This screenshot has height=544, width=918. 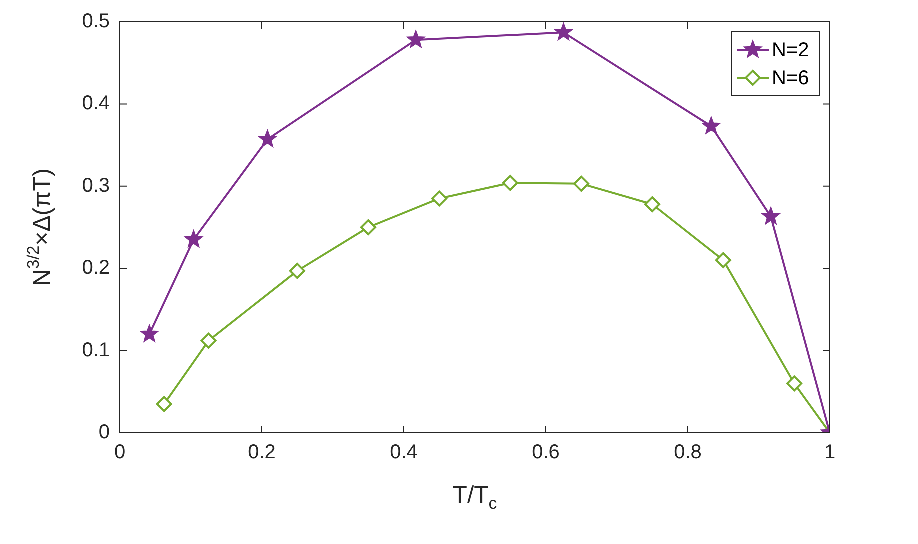 I want to click on y-tick-label: 0.3, so click(x=96, y=185).